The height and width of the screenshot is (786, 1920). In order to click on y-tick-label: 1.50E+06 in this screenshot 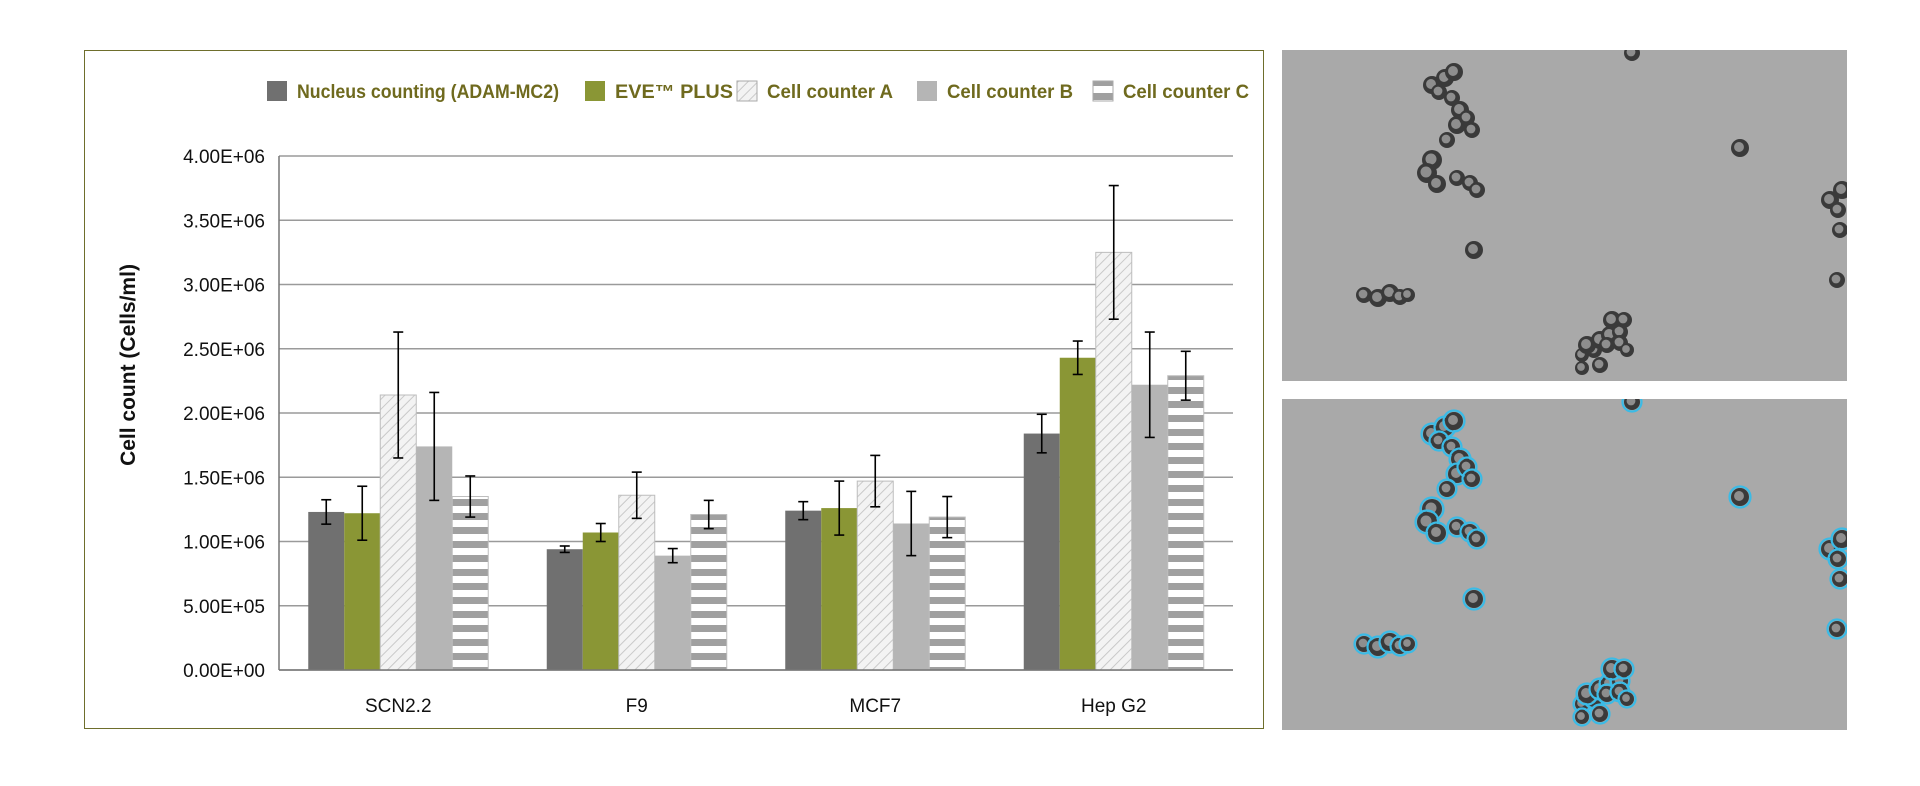, I will do `click(224, 478)`.